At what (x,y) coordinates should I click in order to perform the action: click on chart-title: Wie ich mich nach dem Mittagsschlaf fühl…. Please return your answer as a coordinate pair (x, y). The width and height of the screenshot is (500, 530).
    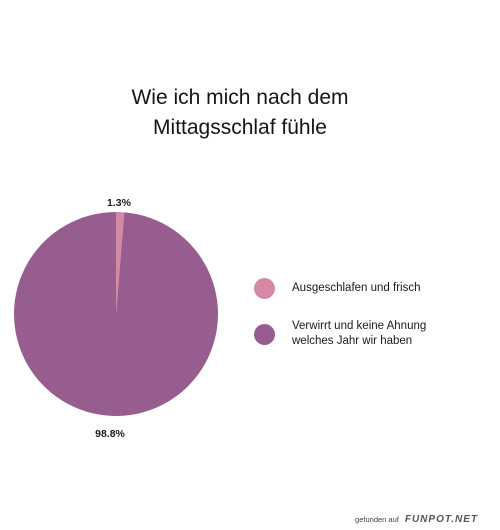
    Looking at the image, I should click on (240, 113).